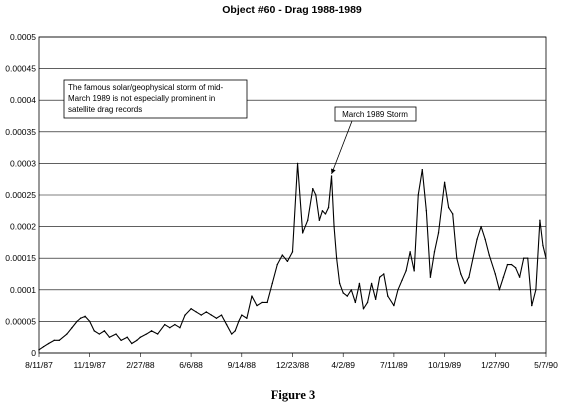 This screenshot has height=404, width=562. I want to click on y-tick-label: 0.00035, so click(20, 132).